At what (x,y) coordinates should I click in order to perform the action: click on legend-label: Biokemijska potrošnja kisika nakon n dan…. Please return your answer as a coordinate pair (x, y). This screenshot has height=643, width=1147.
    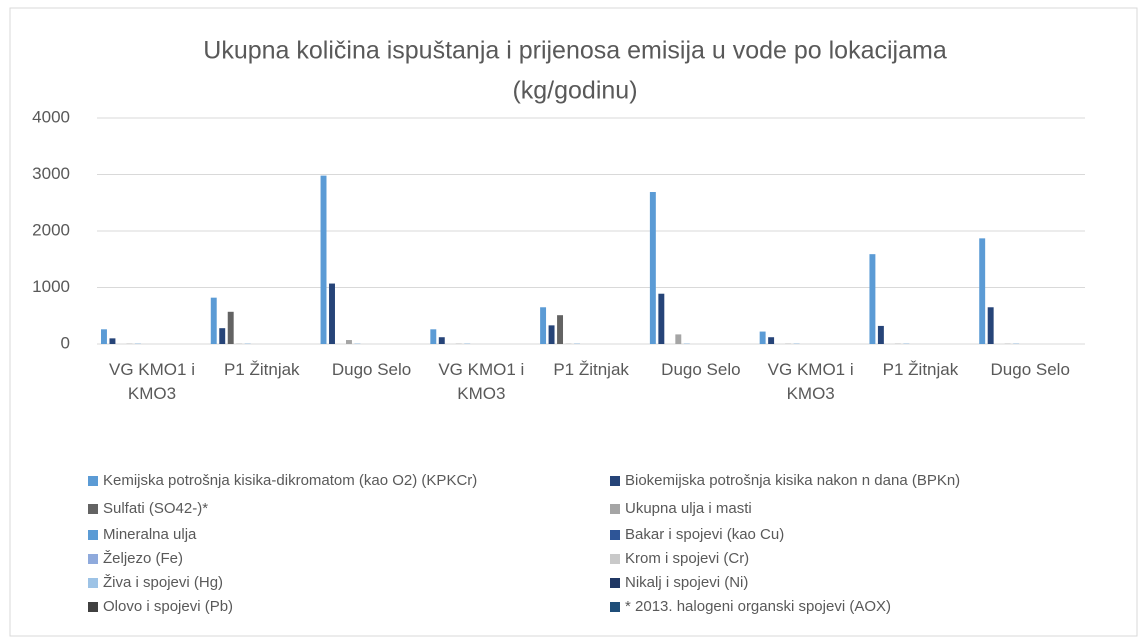
    Looking at the image, I should click on (792, 480).